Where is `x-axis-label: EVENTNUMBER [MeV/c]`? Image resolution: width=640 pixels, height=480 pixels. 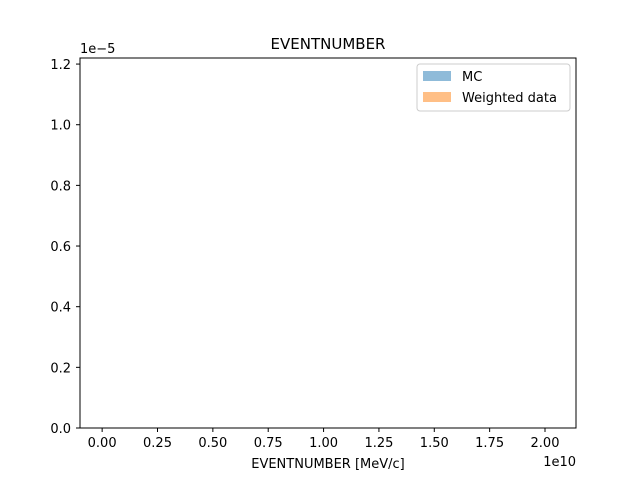
x-axis-label: EVENTNUMBER [MeV/c] is located at coordinates (328, 464).